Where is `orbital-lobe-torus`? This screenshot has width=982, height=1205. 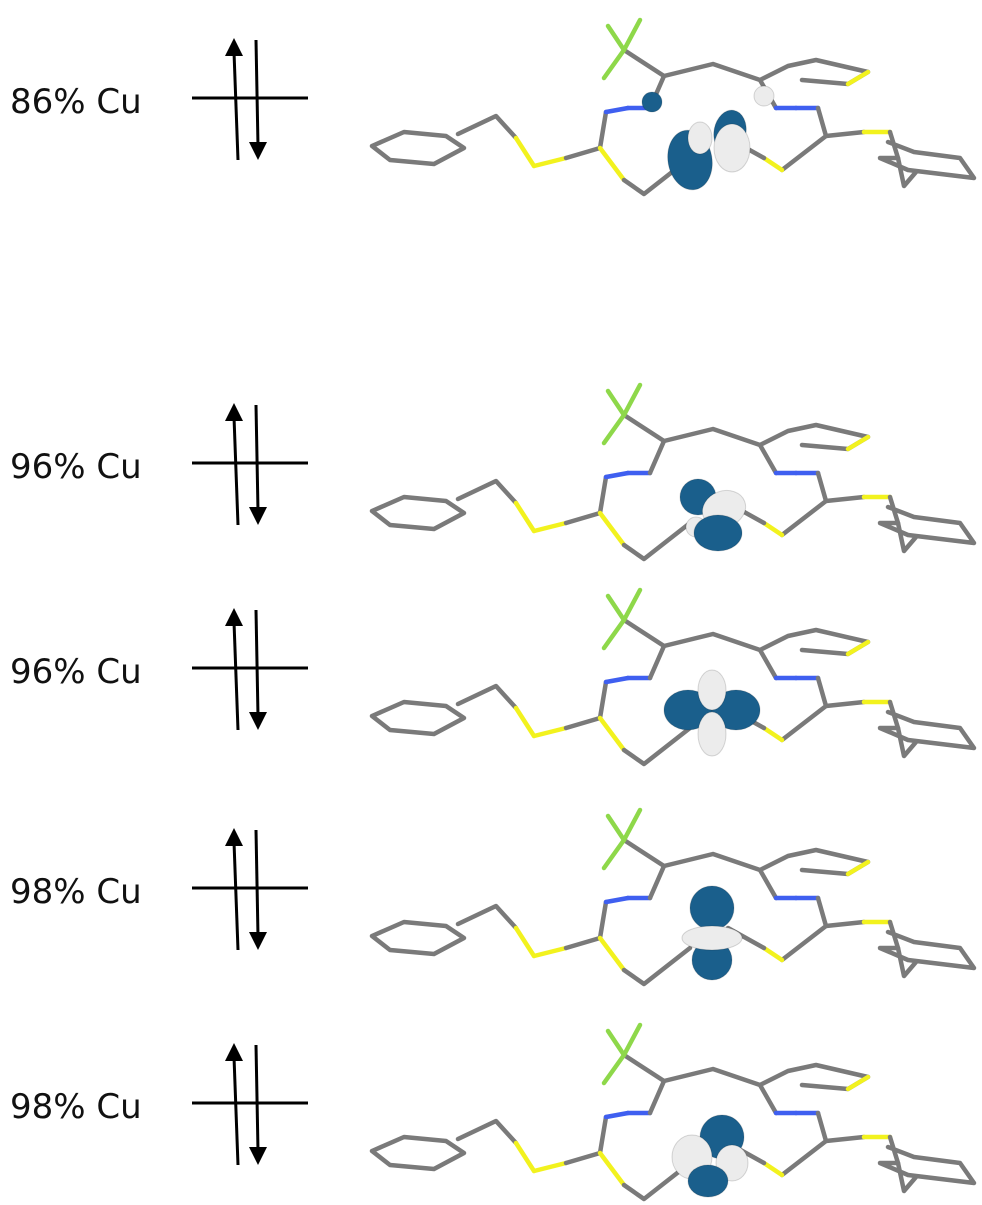
orbital-lobe-torus is located at coordinates (712, 938).